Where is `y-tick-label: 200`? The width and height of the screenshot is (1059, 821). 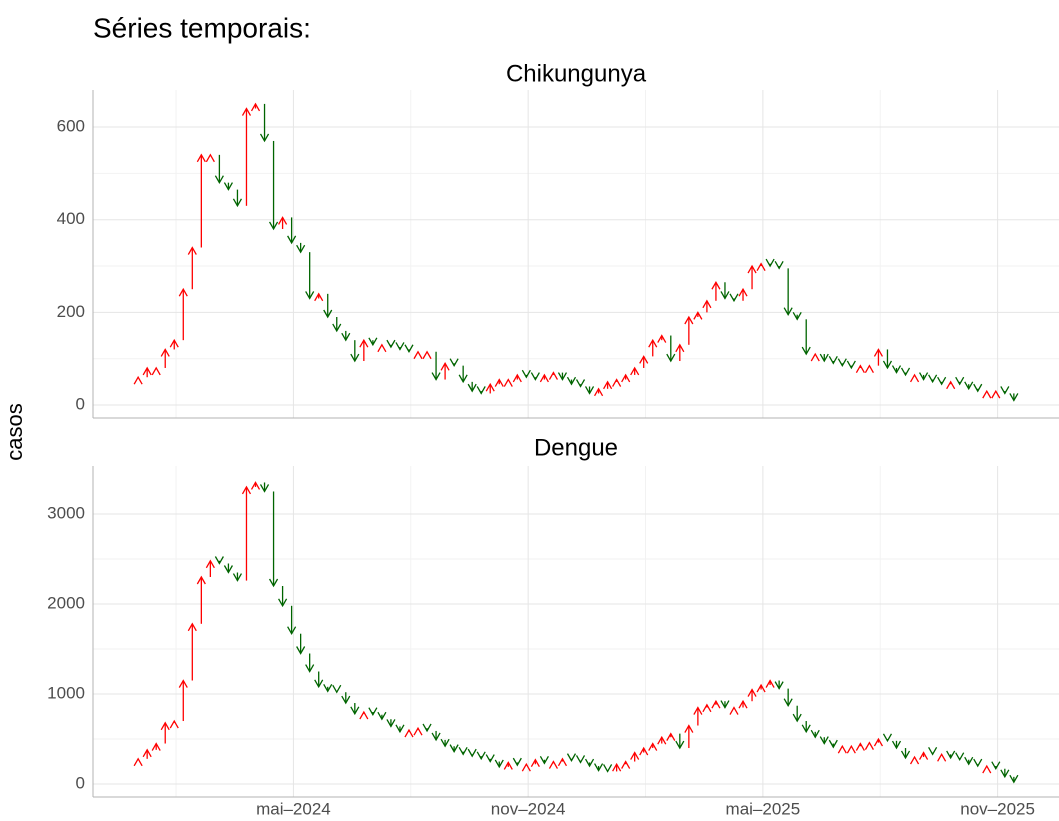
y-tick-label: 200 is located at coordinates (71, 311).